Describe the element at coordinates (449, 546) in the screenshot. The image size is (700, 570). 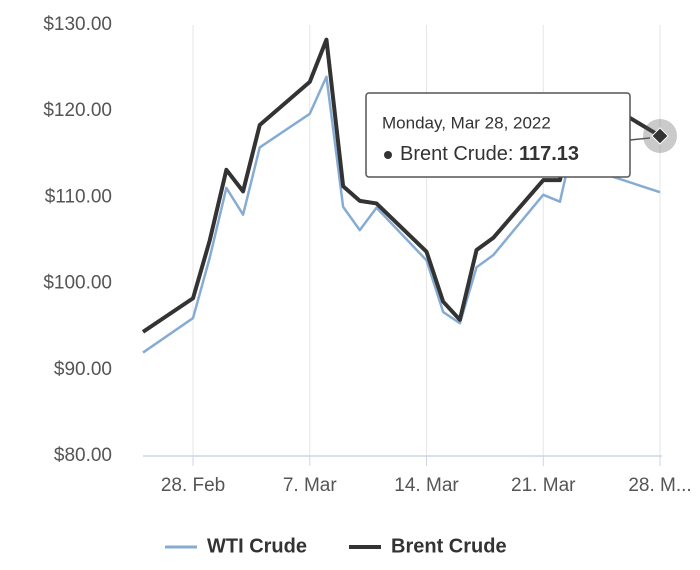
I see `legend-label: Brent Crude` at that location.